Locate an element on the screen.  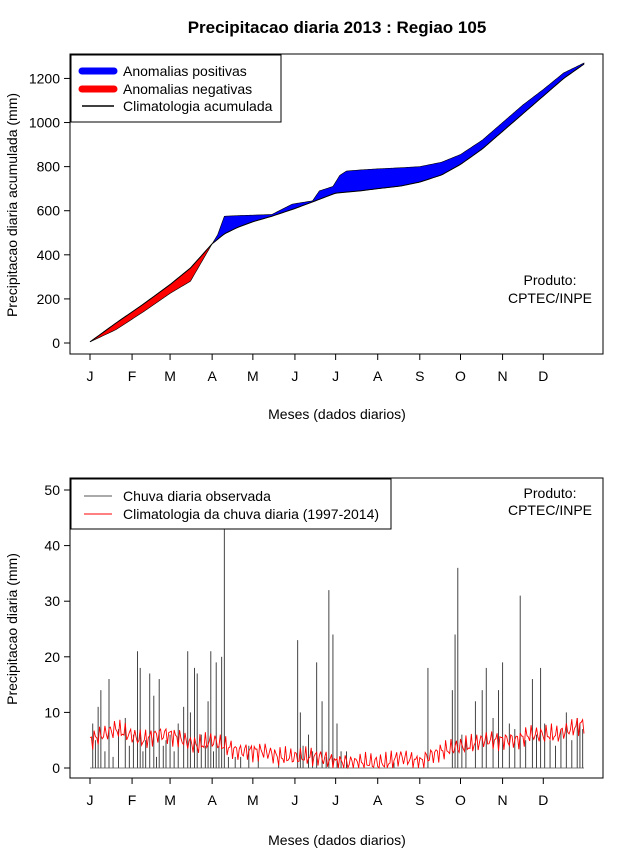
p1-x-tick-label: O is located at coordinates (460, 376).